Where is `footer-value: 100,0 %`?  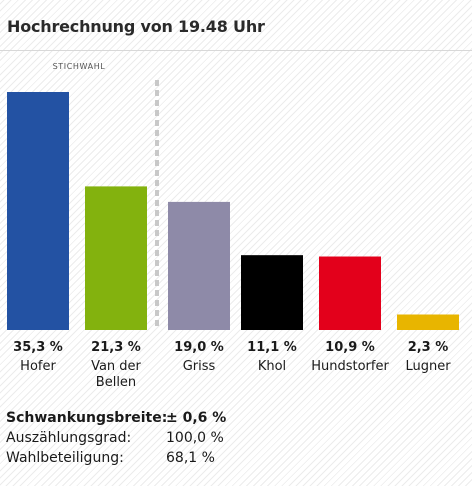
footer-value: 100,0 % is located at coordinates (195, 438).